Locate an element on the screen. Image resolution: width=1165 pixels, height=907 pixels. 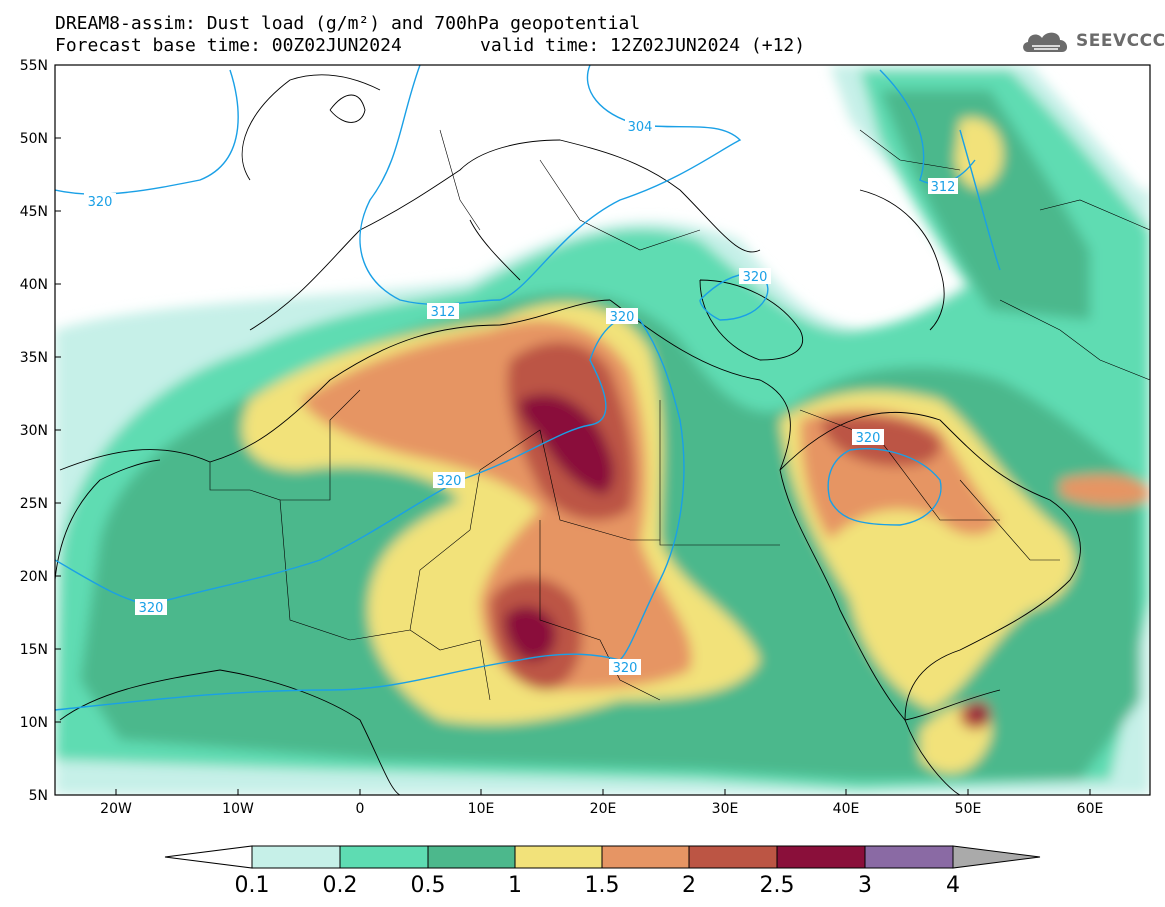
forecast-base-time: Forecast base time: 00Z02JUN2024 is located at coordinates (228, 45).